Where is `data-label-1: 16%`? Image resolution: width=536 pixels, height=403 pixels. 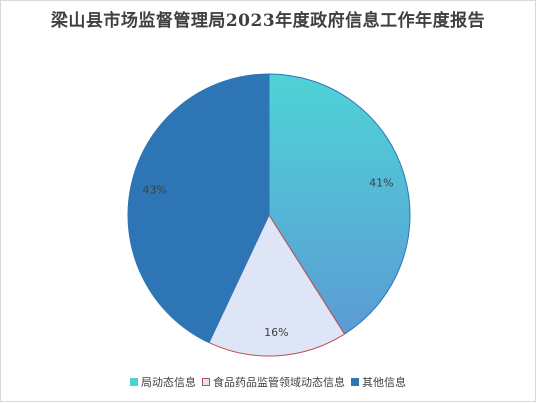 data-label-1: 16% is located at coordinates (276, 332).